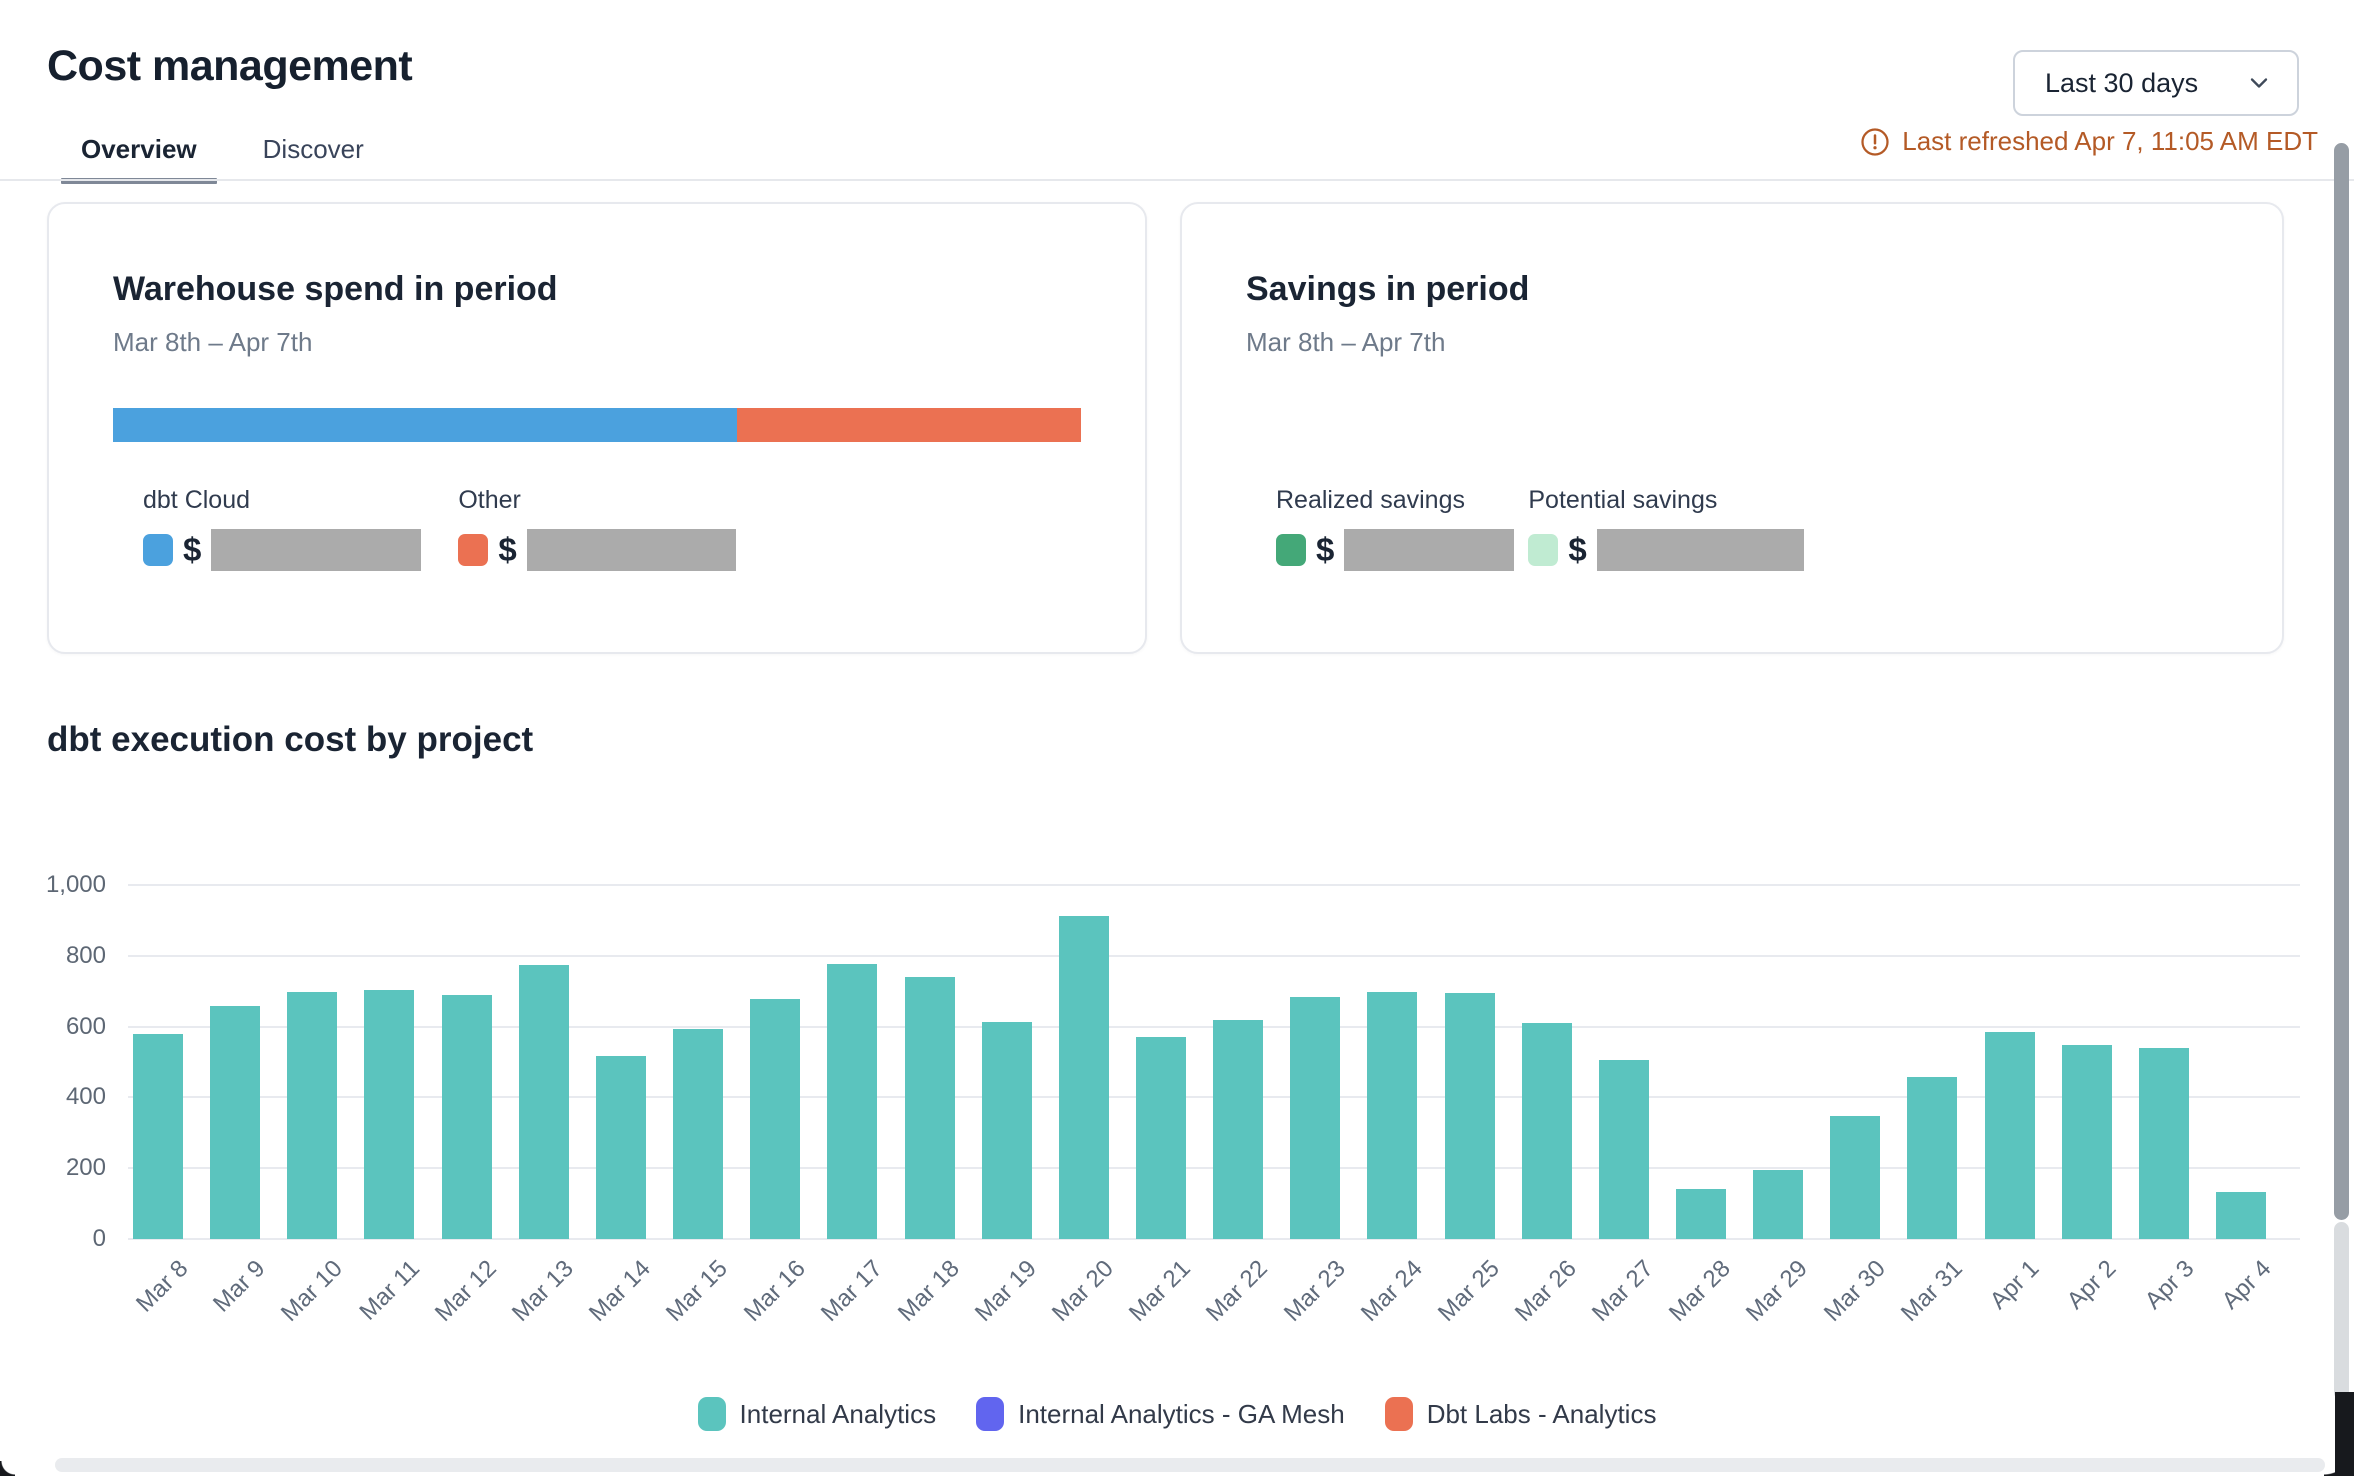  What do you see at coordinates (311, 1291) in the screenshot?
I see `x-tick-label: Mar 10` at bounding box center [311, 1291].